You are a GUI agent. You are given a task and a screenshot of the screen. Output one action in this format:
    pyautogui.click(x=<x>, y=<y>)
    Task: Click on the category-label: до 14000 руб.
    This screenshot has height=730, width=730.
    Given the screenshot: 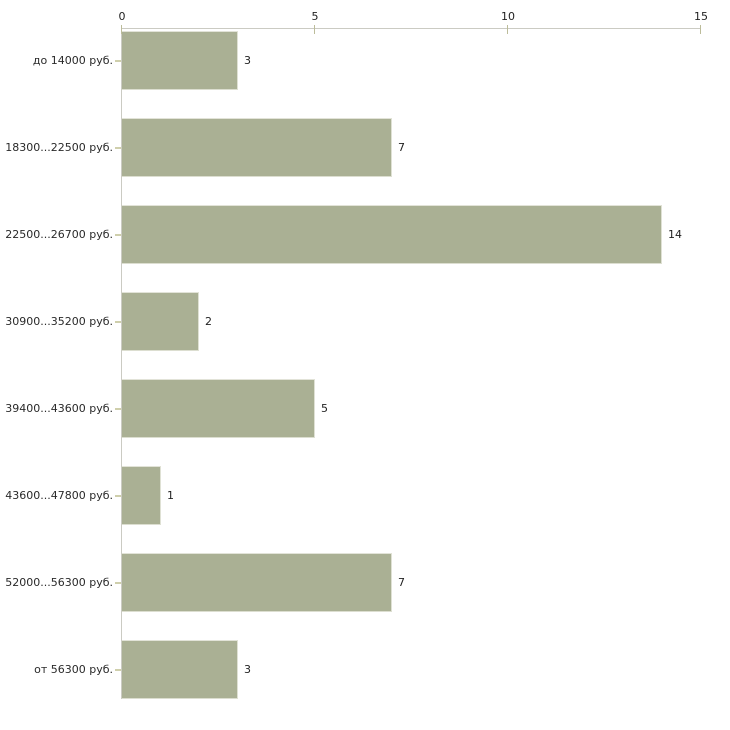 What is the action you would take?
    pyautogui.click(x=72, y=60)
    